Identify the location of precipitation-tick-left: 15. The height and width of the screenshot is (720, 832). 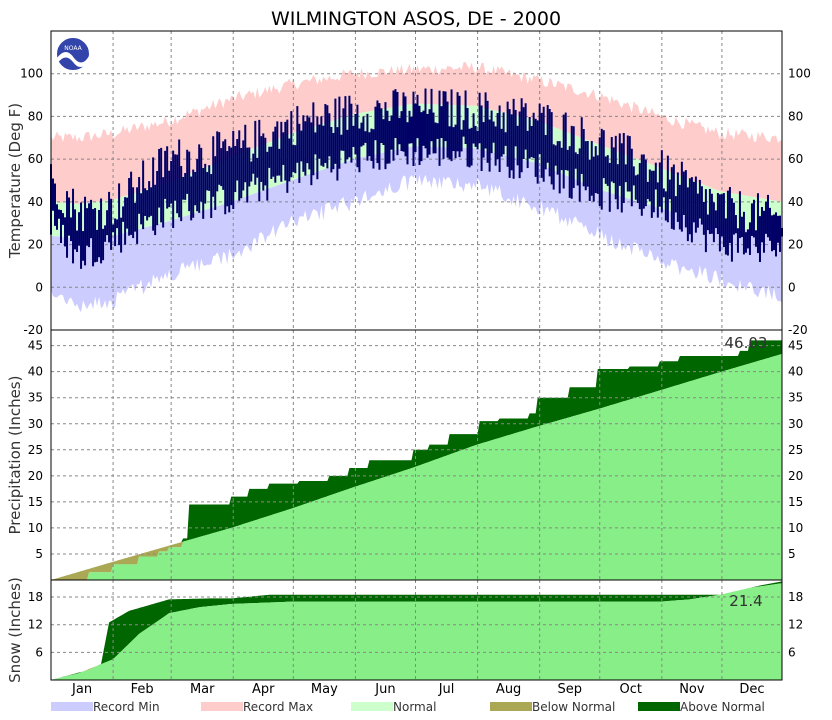
(35, 502).